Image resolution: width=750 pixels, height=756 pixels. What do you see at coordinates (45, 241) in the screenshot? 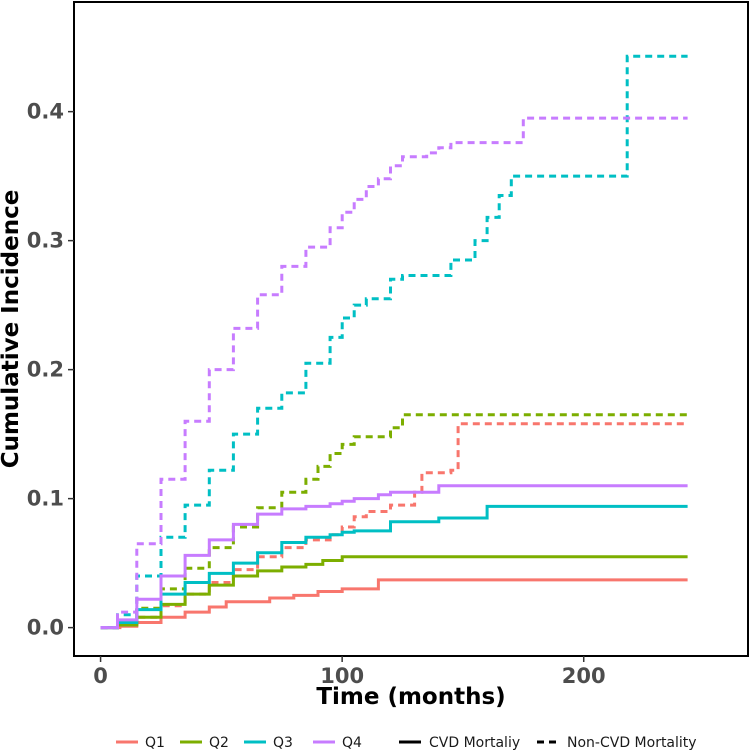
I see `y-tick-label: 0.3` at bounding box center [45, 241].